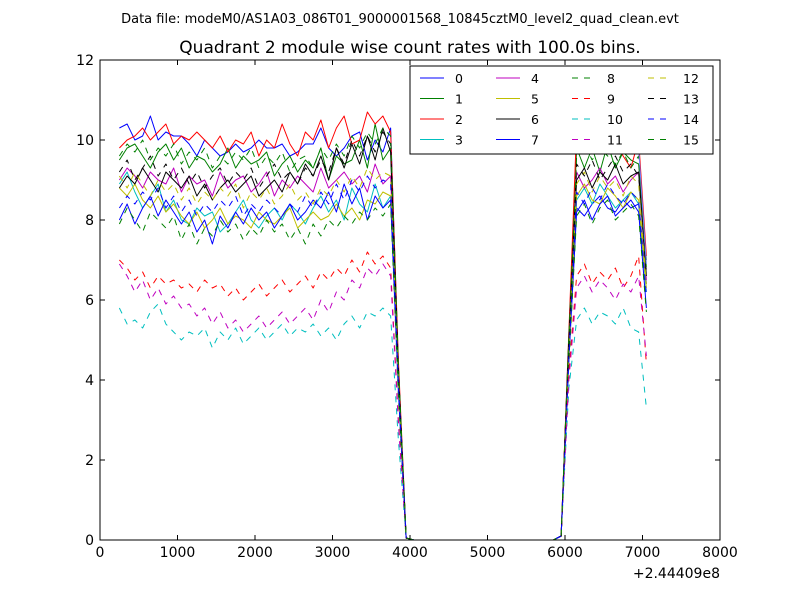 The width and height of the screenshot is (800, 605). What do you see at coordinates (691, 119) in the screenshot?
I see `legend-label-14: 14` at bounding box center [691, 119].